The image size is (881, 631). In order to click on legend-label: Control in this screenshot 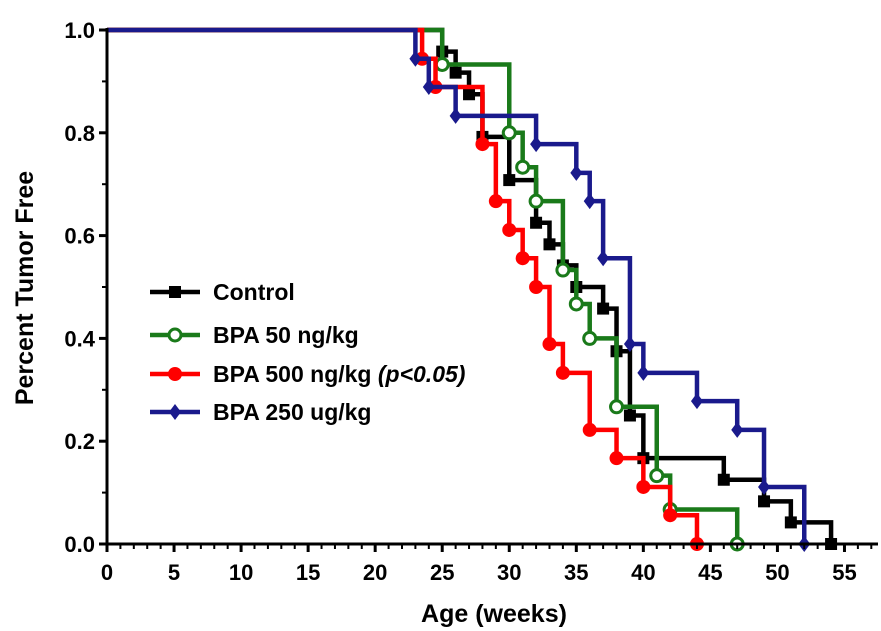, I will do `click(254, 292)`.